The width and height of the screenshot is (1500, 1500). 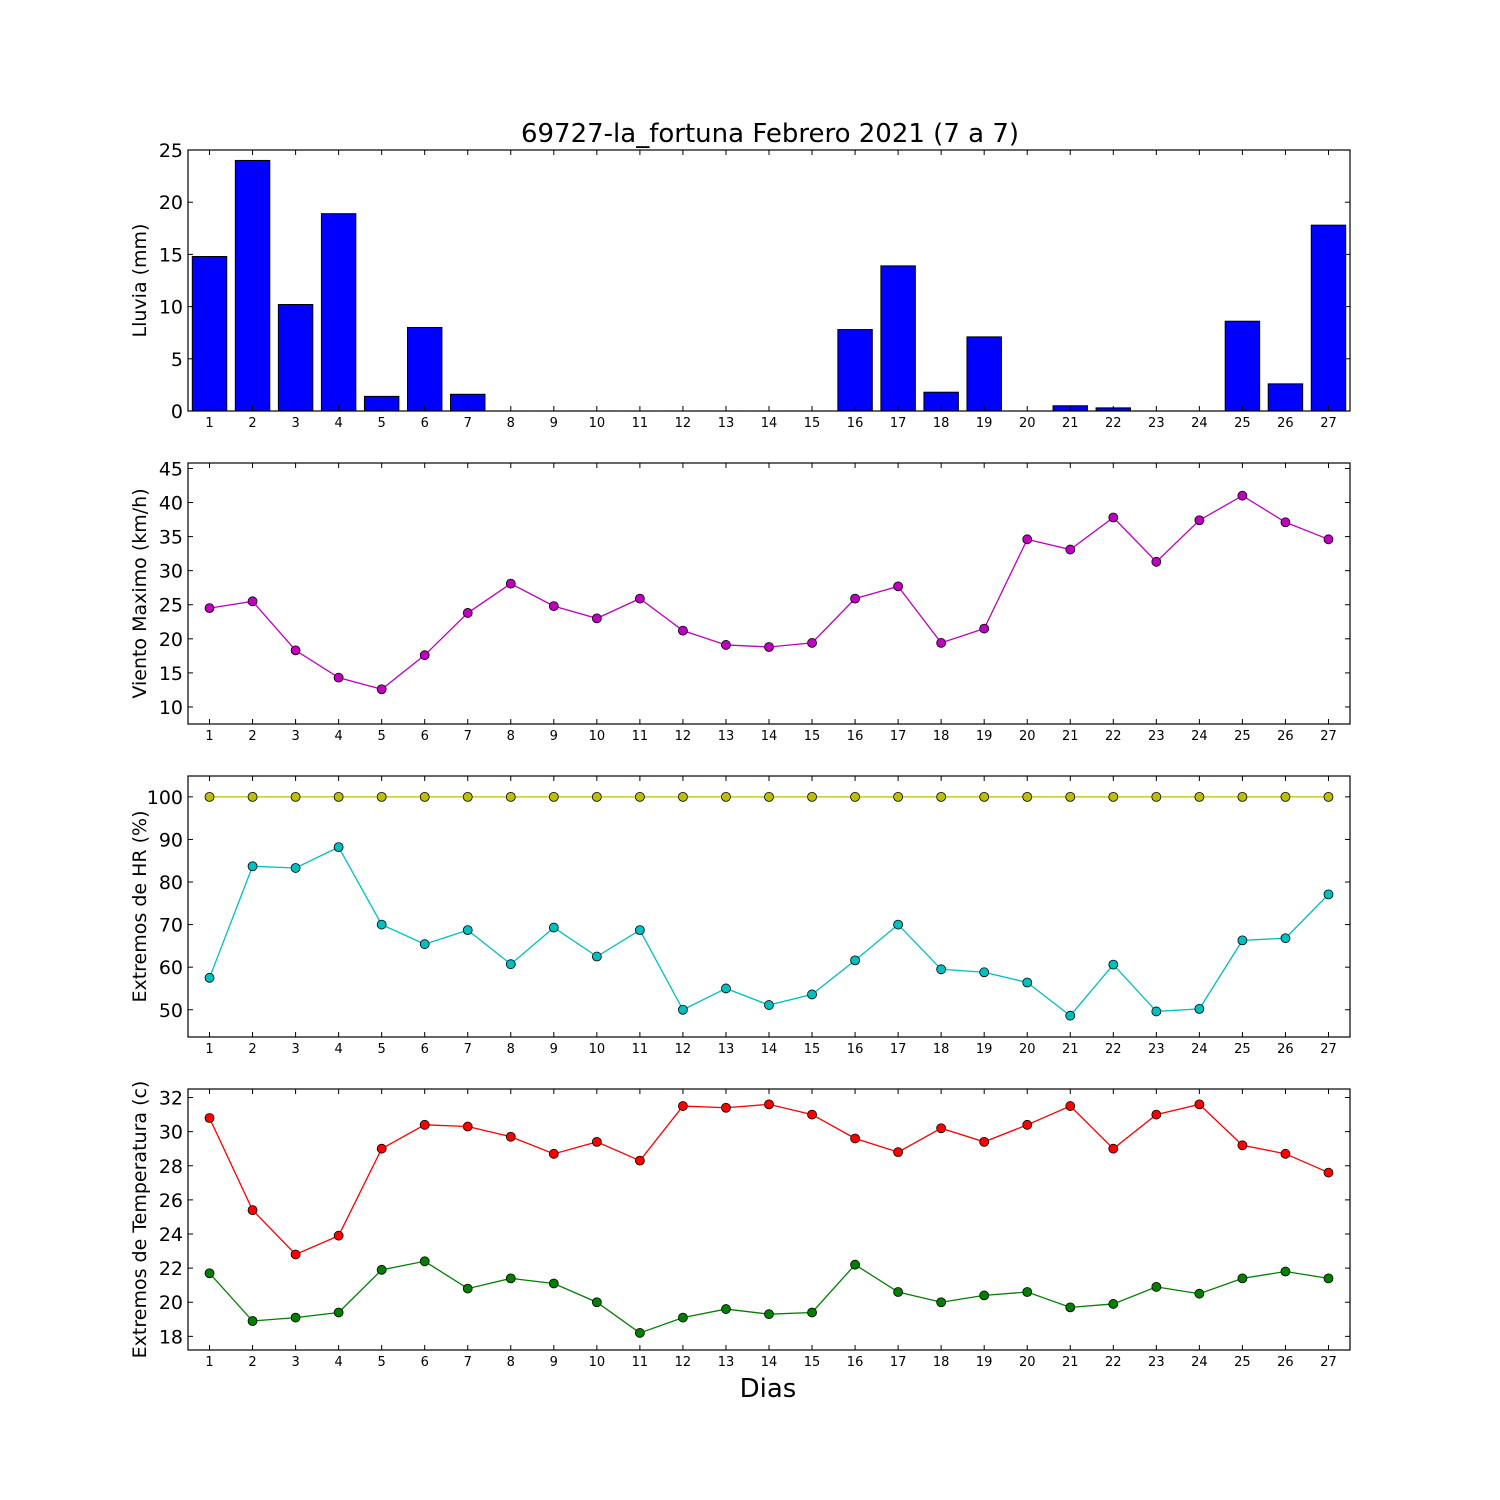 What do you see at coordinates (683, 1049) in the screenshot?
I see `x-tick-label: 12` at bounding box center [683, 1049].